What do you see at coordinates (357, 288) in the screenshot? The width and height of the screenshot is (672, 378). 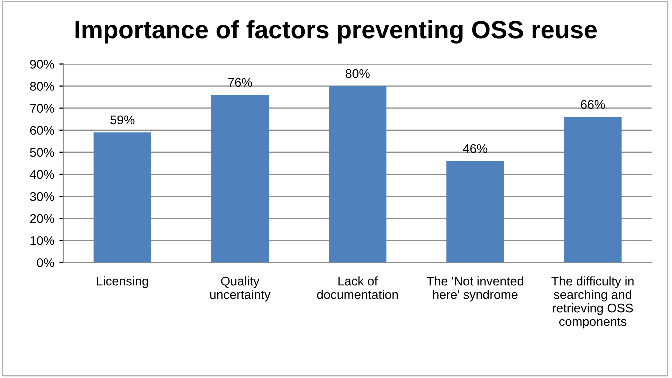 I see `x-tick-label: Lack of documentation` at bounding box center [357, 288].